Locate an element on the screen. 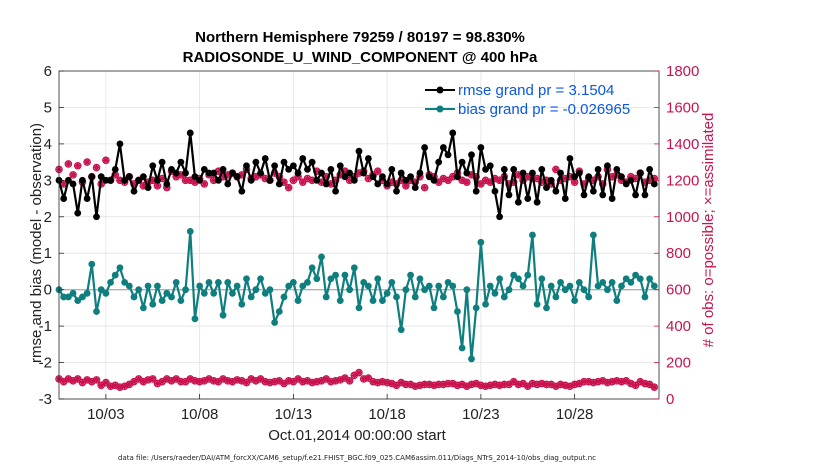  y-tick-label: -2 is located at coordinates (45, 363).